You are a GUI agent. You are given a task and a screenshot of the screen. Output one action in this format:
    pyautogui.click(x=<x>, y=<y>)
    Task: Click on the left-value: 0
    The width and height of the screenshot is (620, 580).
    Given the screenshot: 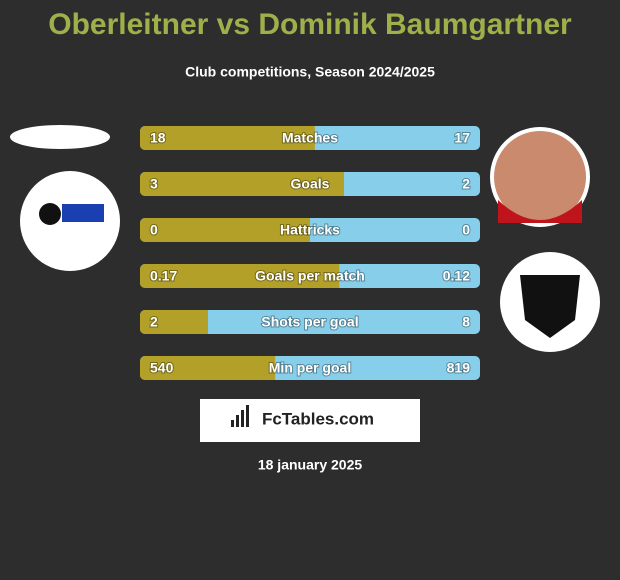 What is the action you would take?
    pyautogui.click(x=154, y=230)
    